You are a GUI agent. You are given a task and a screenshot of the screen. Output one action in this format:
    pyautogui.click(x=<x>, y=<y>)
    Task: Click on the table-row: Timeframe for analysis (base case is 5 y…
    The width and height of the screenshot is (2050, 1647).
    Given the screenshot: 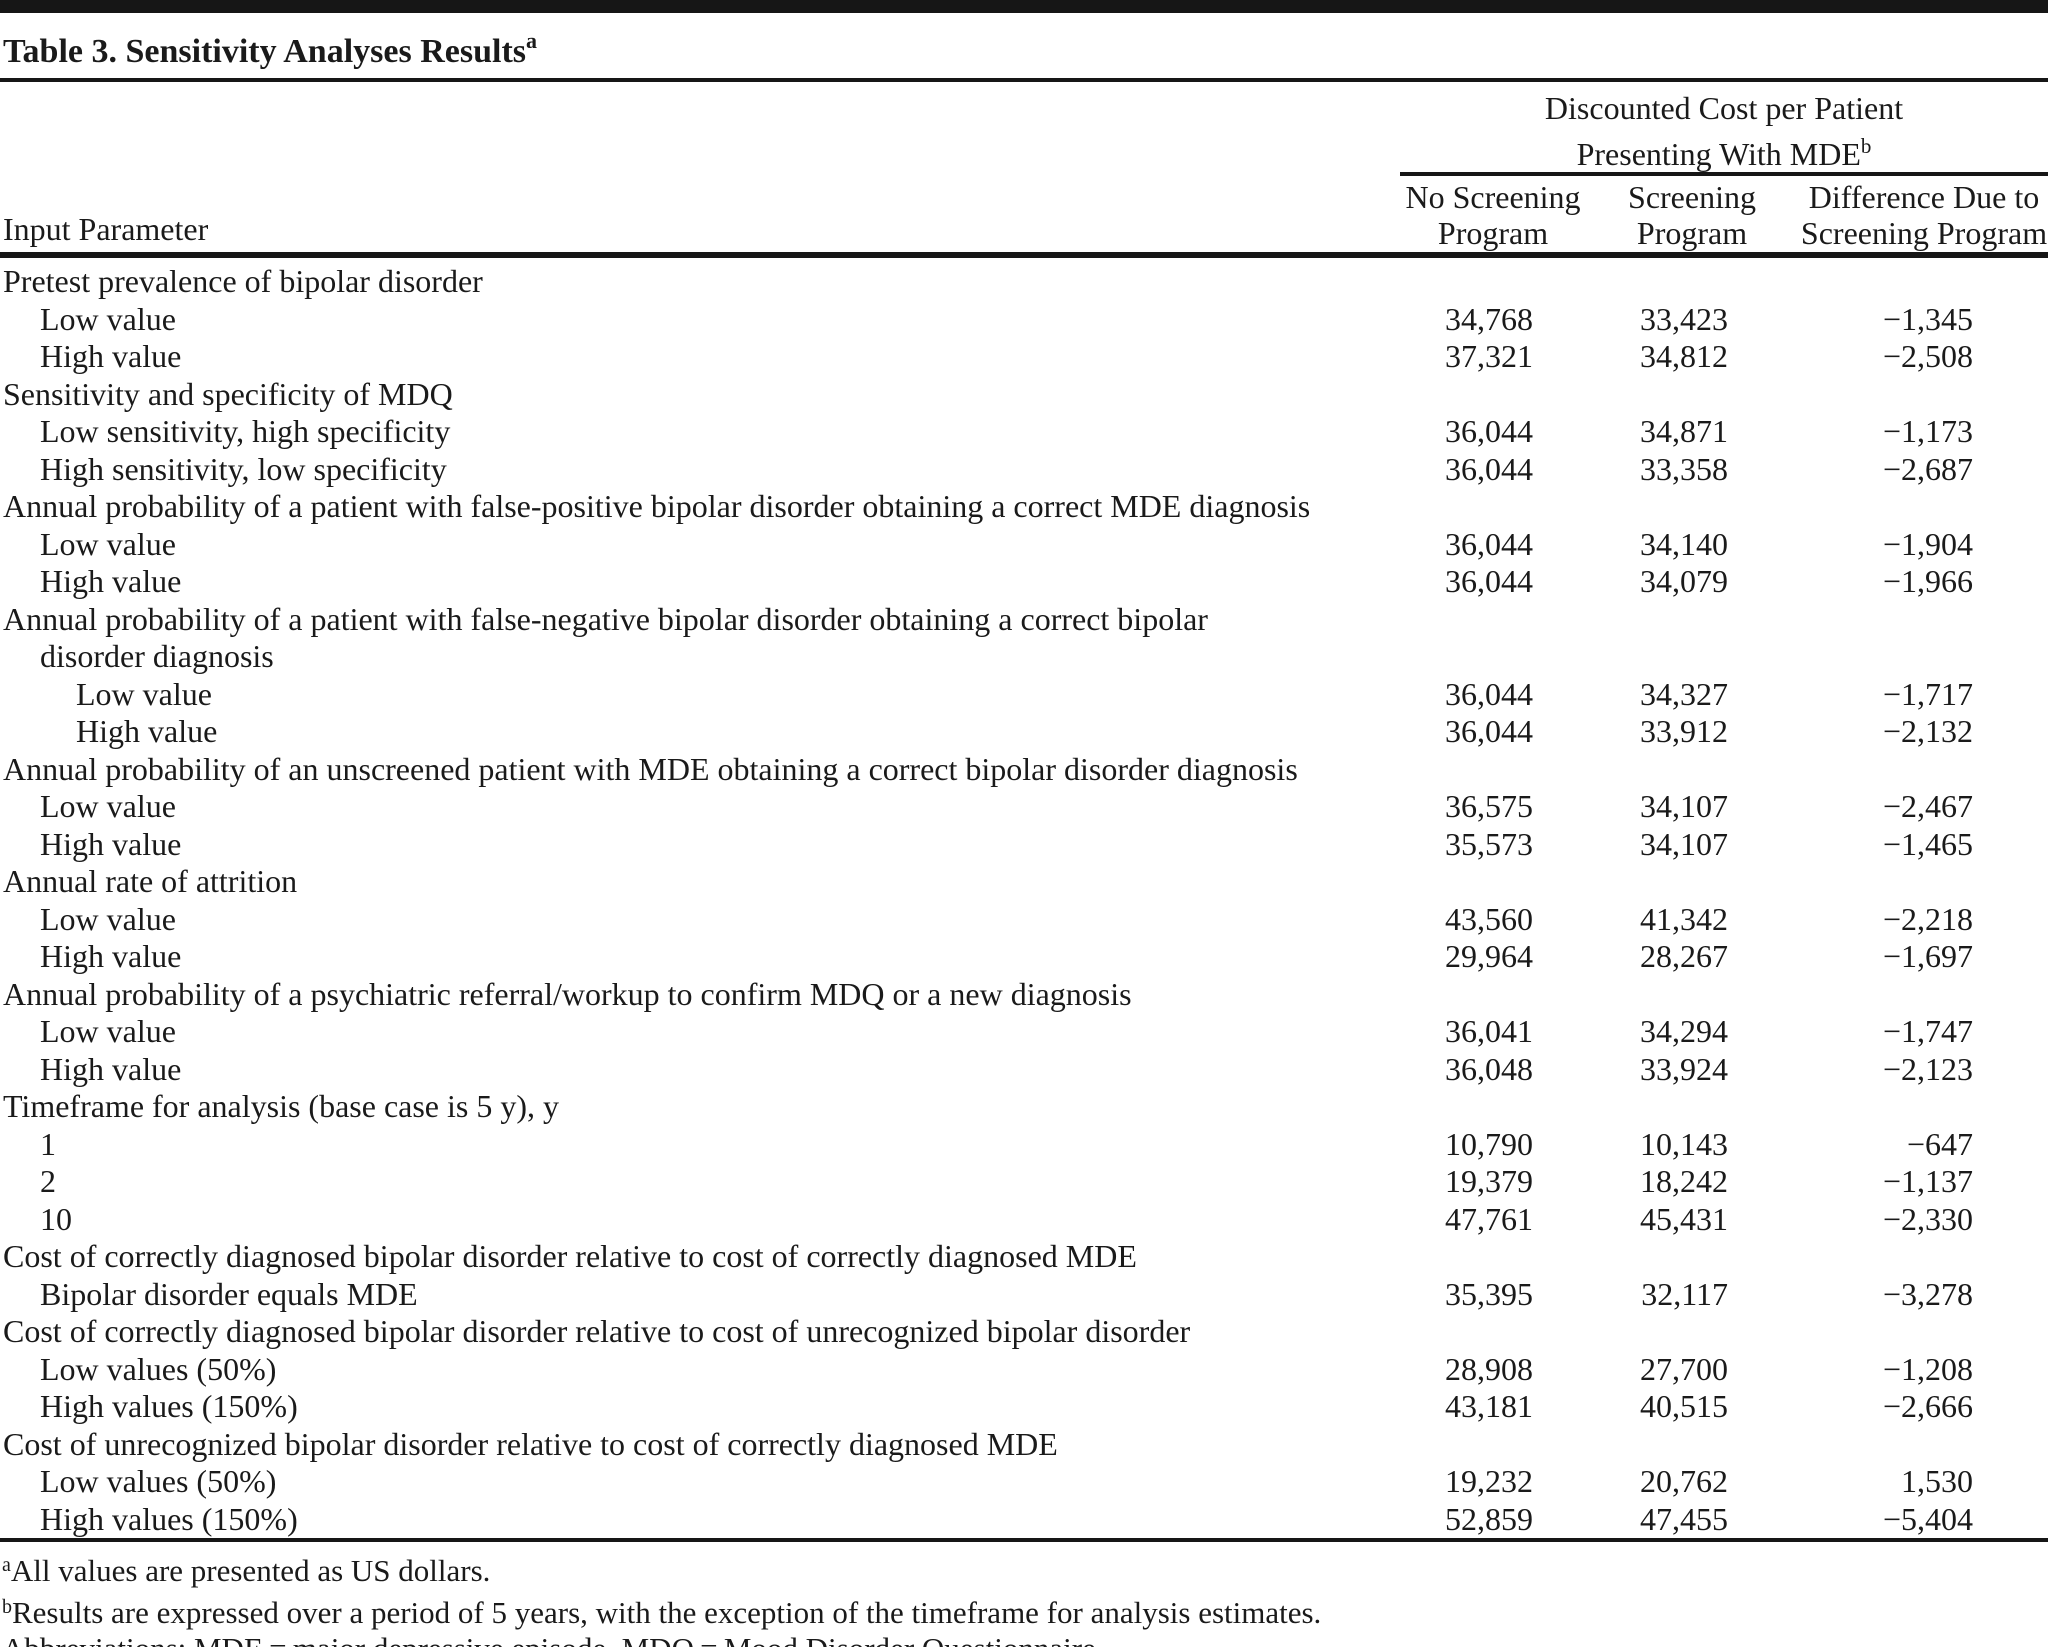 What is the action you would take?
    pyautogui.click(x=1024, y=1107)
    